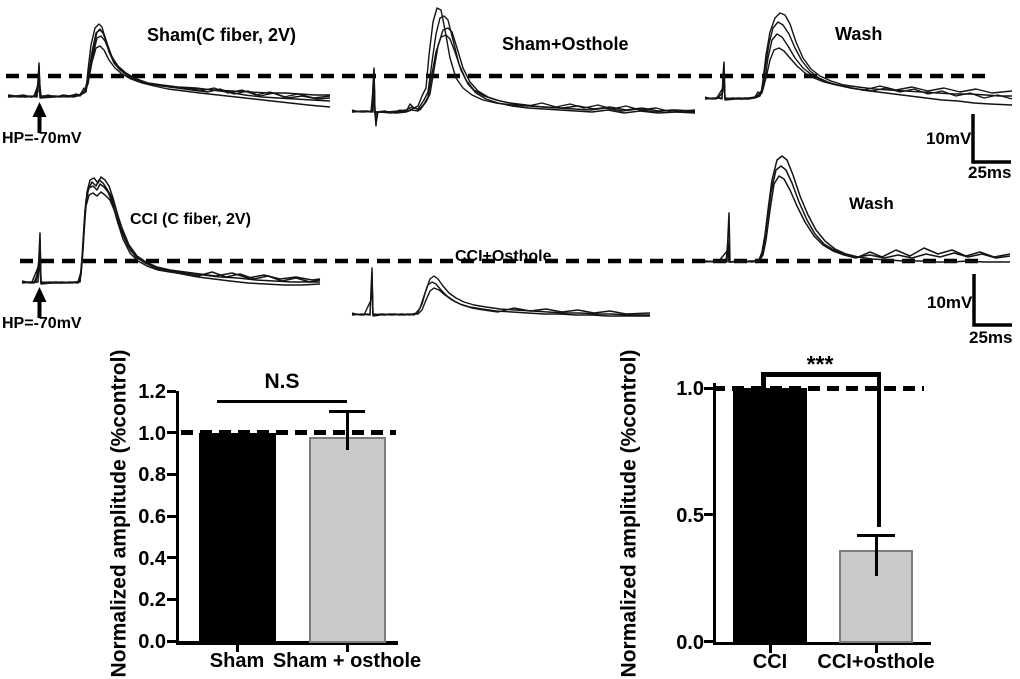 Image resolution: width=1020 pixels, height=679 pixels. I want to click on scalebar-top, so click(991, 139).